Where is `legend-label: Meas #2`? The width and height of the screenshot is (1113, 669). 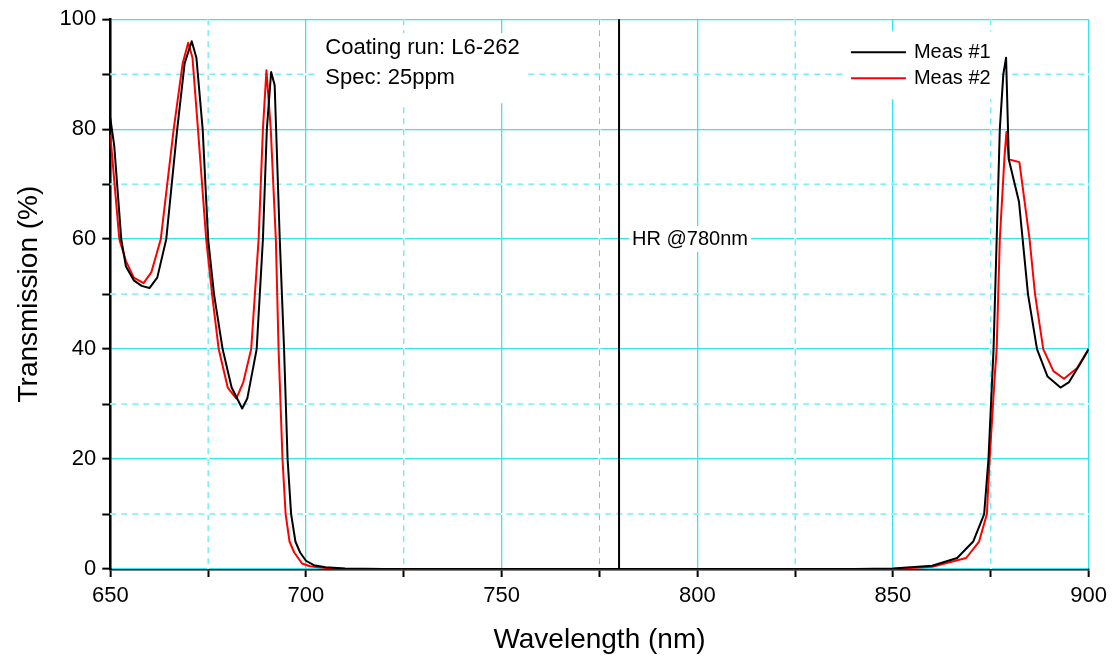
legend-label: Meas #2 is located at coordinates (952, 76).